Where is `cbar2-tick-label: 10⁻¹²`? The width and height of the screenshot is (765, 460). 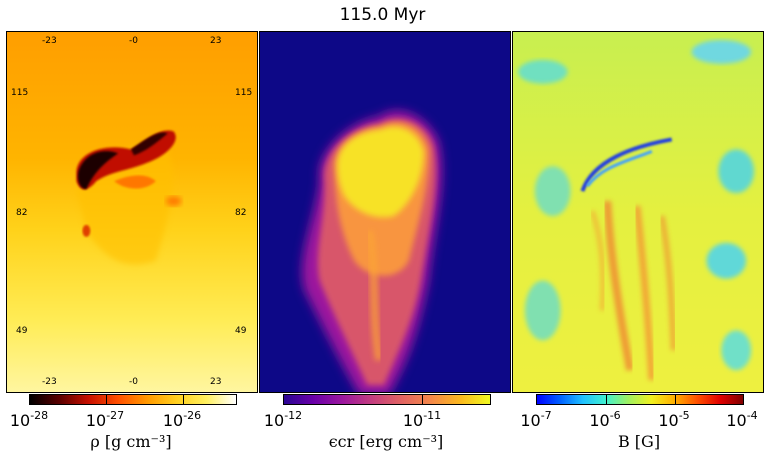
cbar2-tick-label: 10⁻¹² is located at coordinates (283, 419).